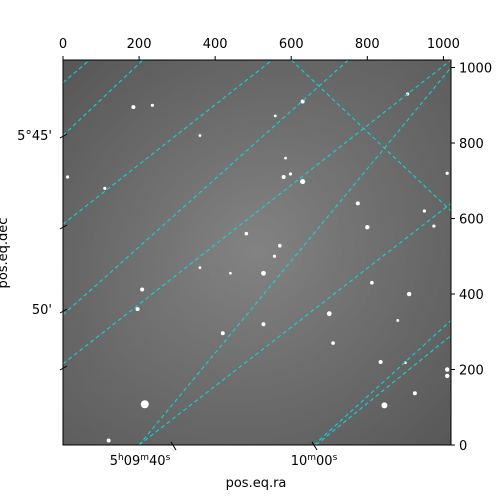  Describe the element at coordinates (259, 48) in the screenshot. I see `top-x-axis: 0 200 400 600 800 1000` at that location.